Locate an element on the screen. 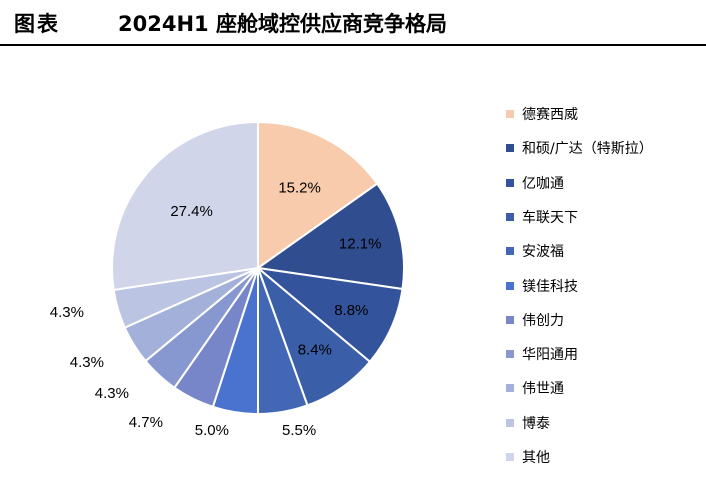 This screenshot has width=706, height=480. legend-label: 伟创力 is located at coordinates (543, 320).